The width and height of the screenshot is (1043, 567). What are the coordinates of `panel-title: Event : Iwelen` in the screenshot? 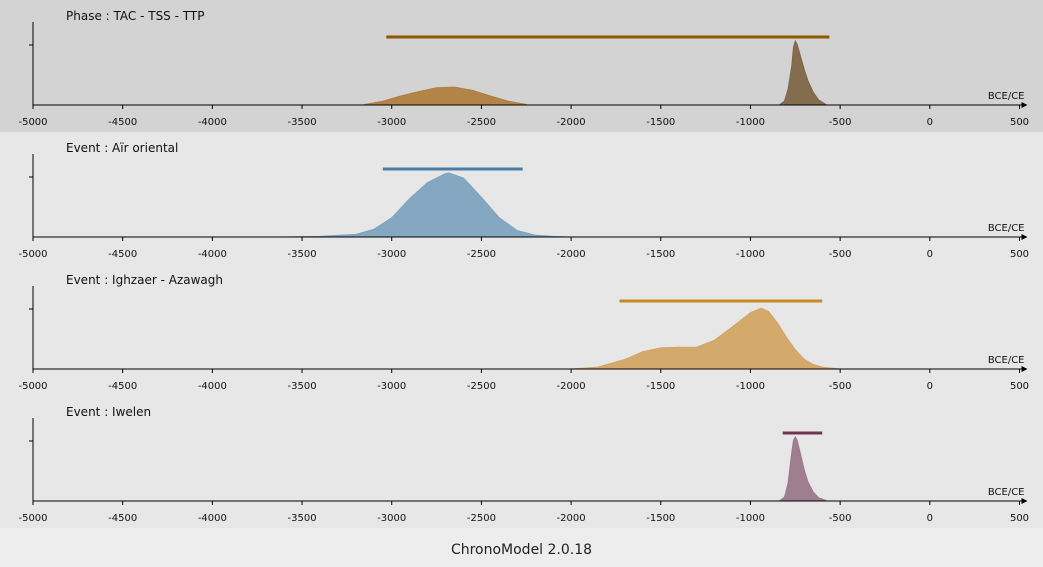 It's located at (109, 412).